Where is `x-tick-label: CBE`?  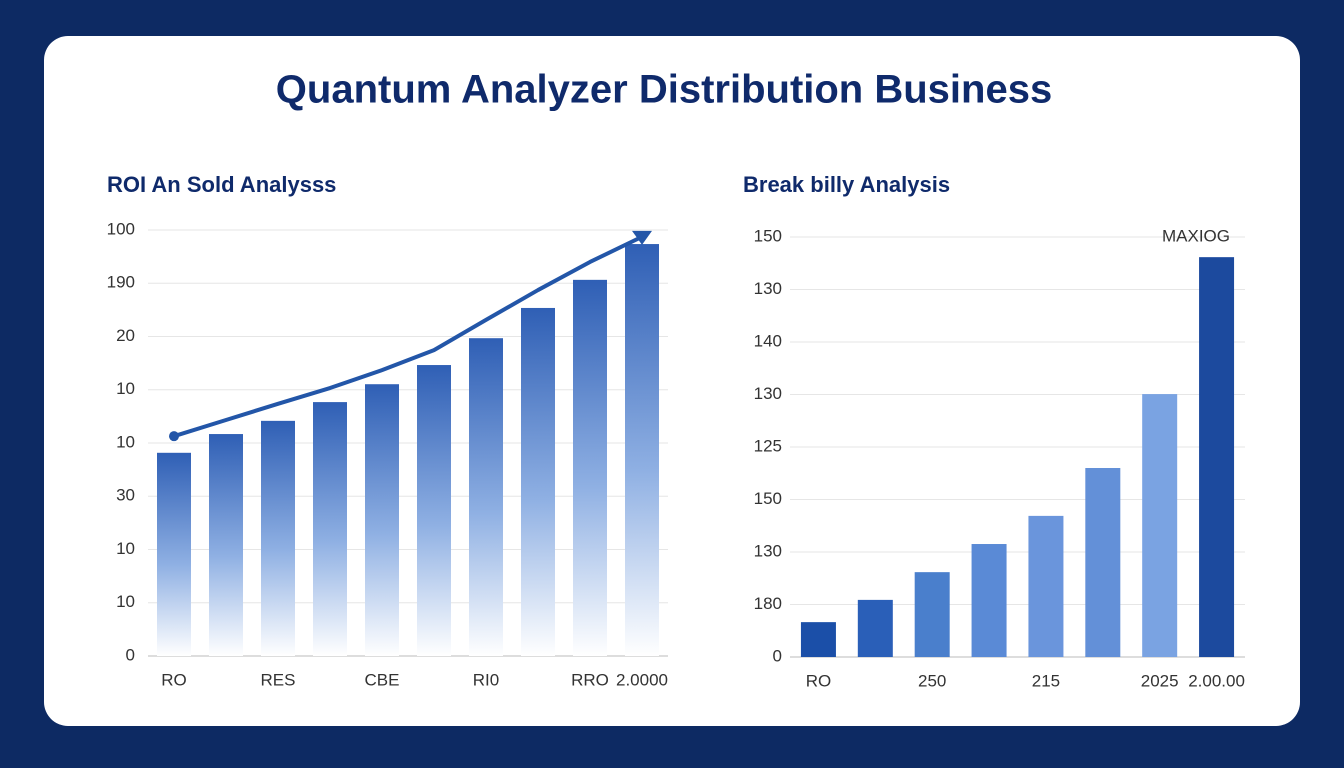
x-tick-label: CBE is located at coordinates (382, 679).